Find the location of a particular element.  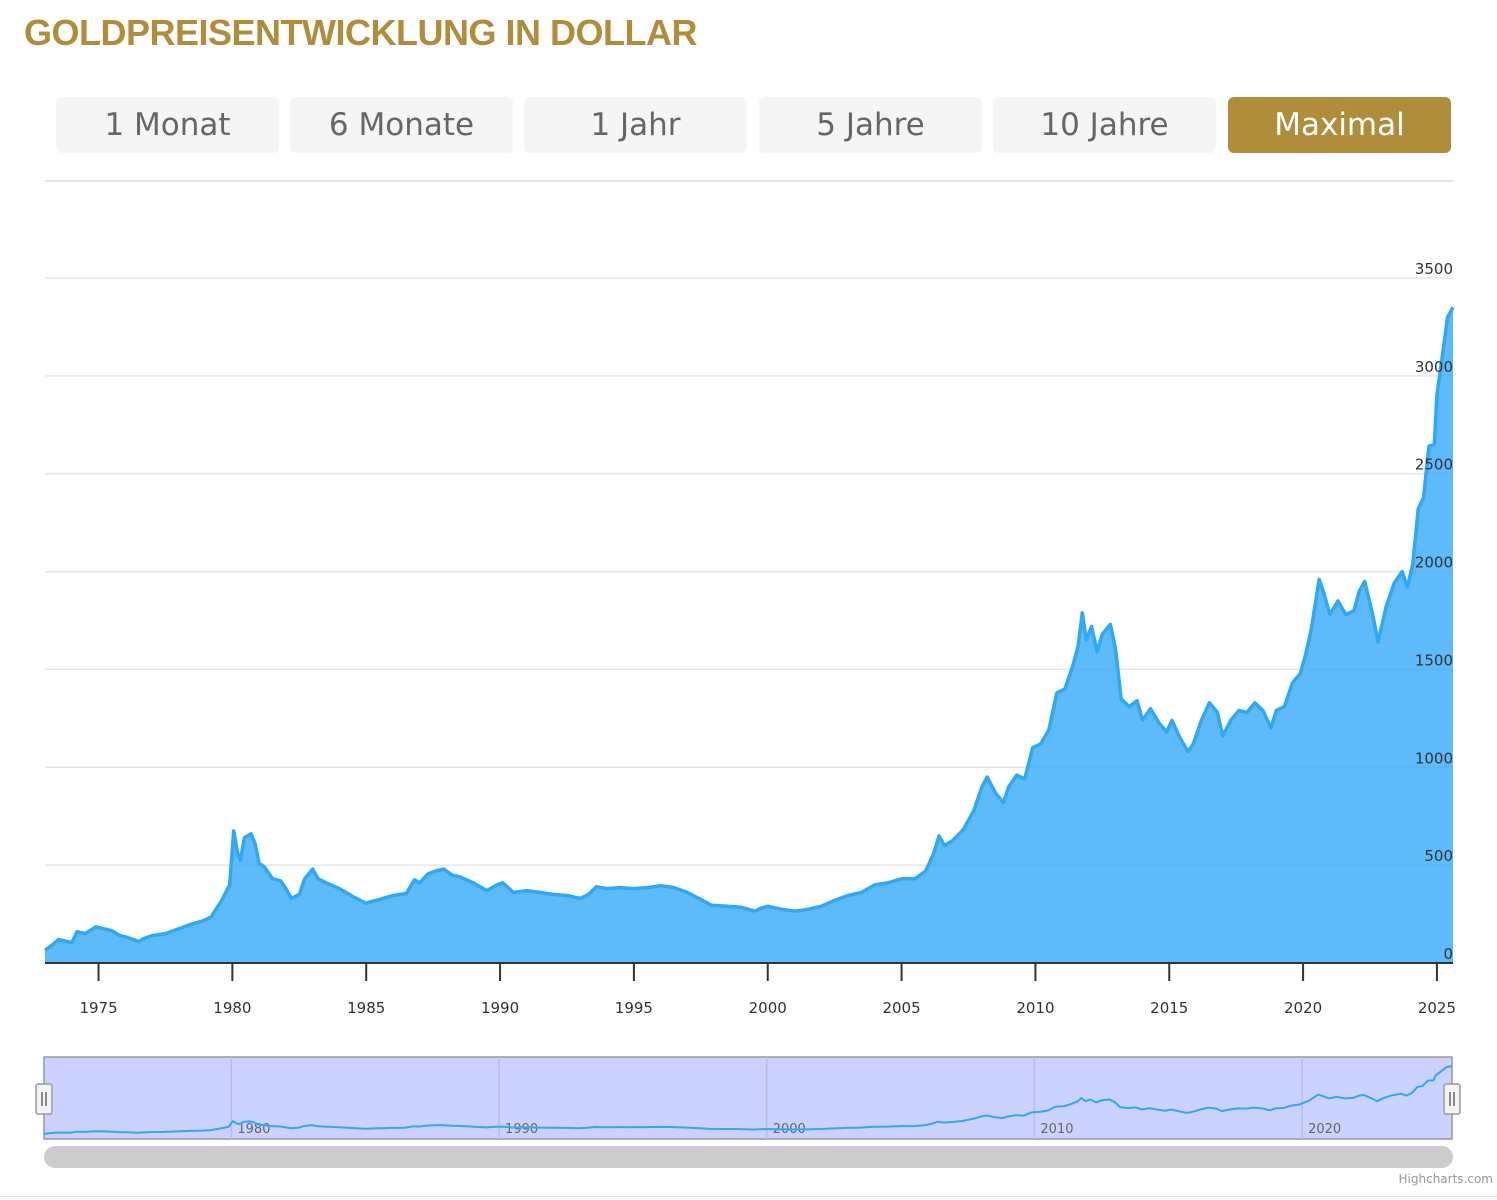

y-tick-label: 500 is located at coordinates (1438, 856).